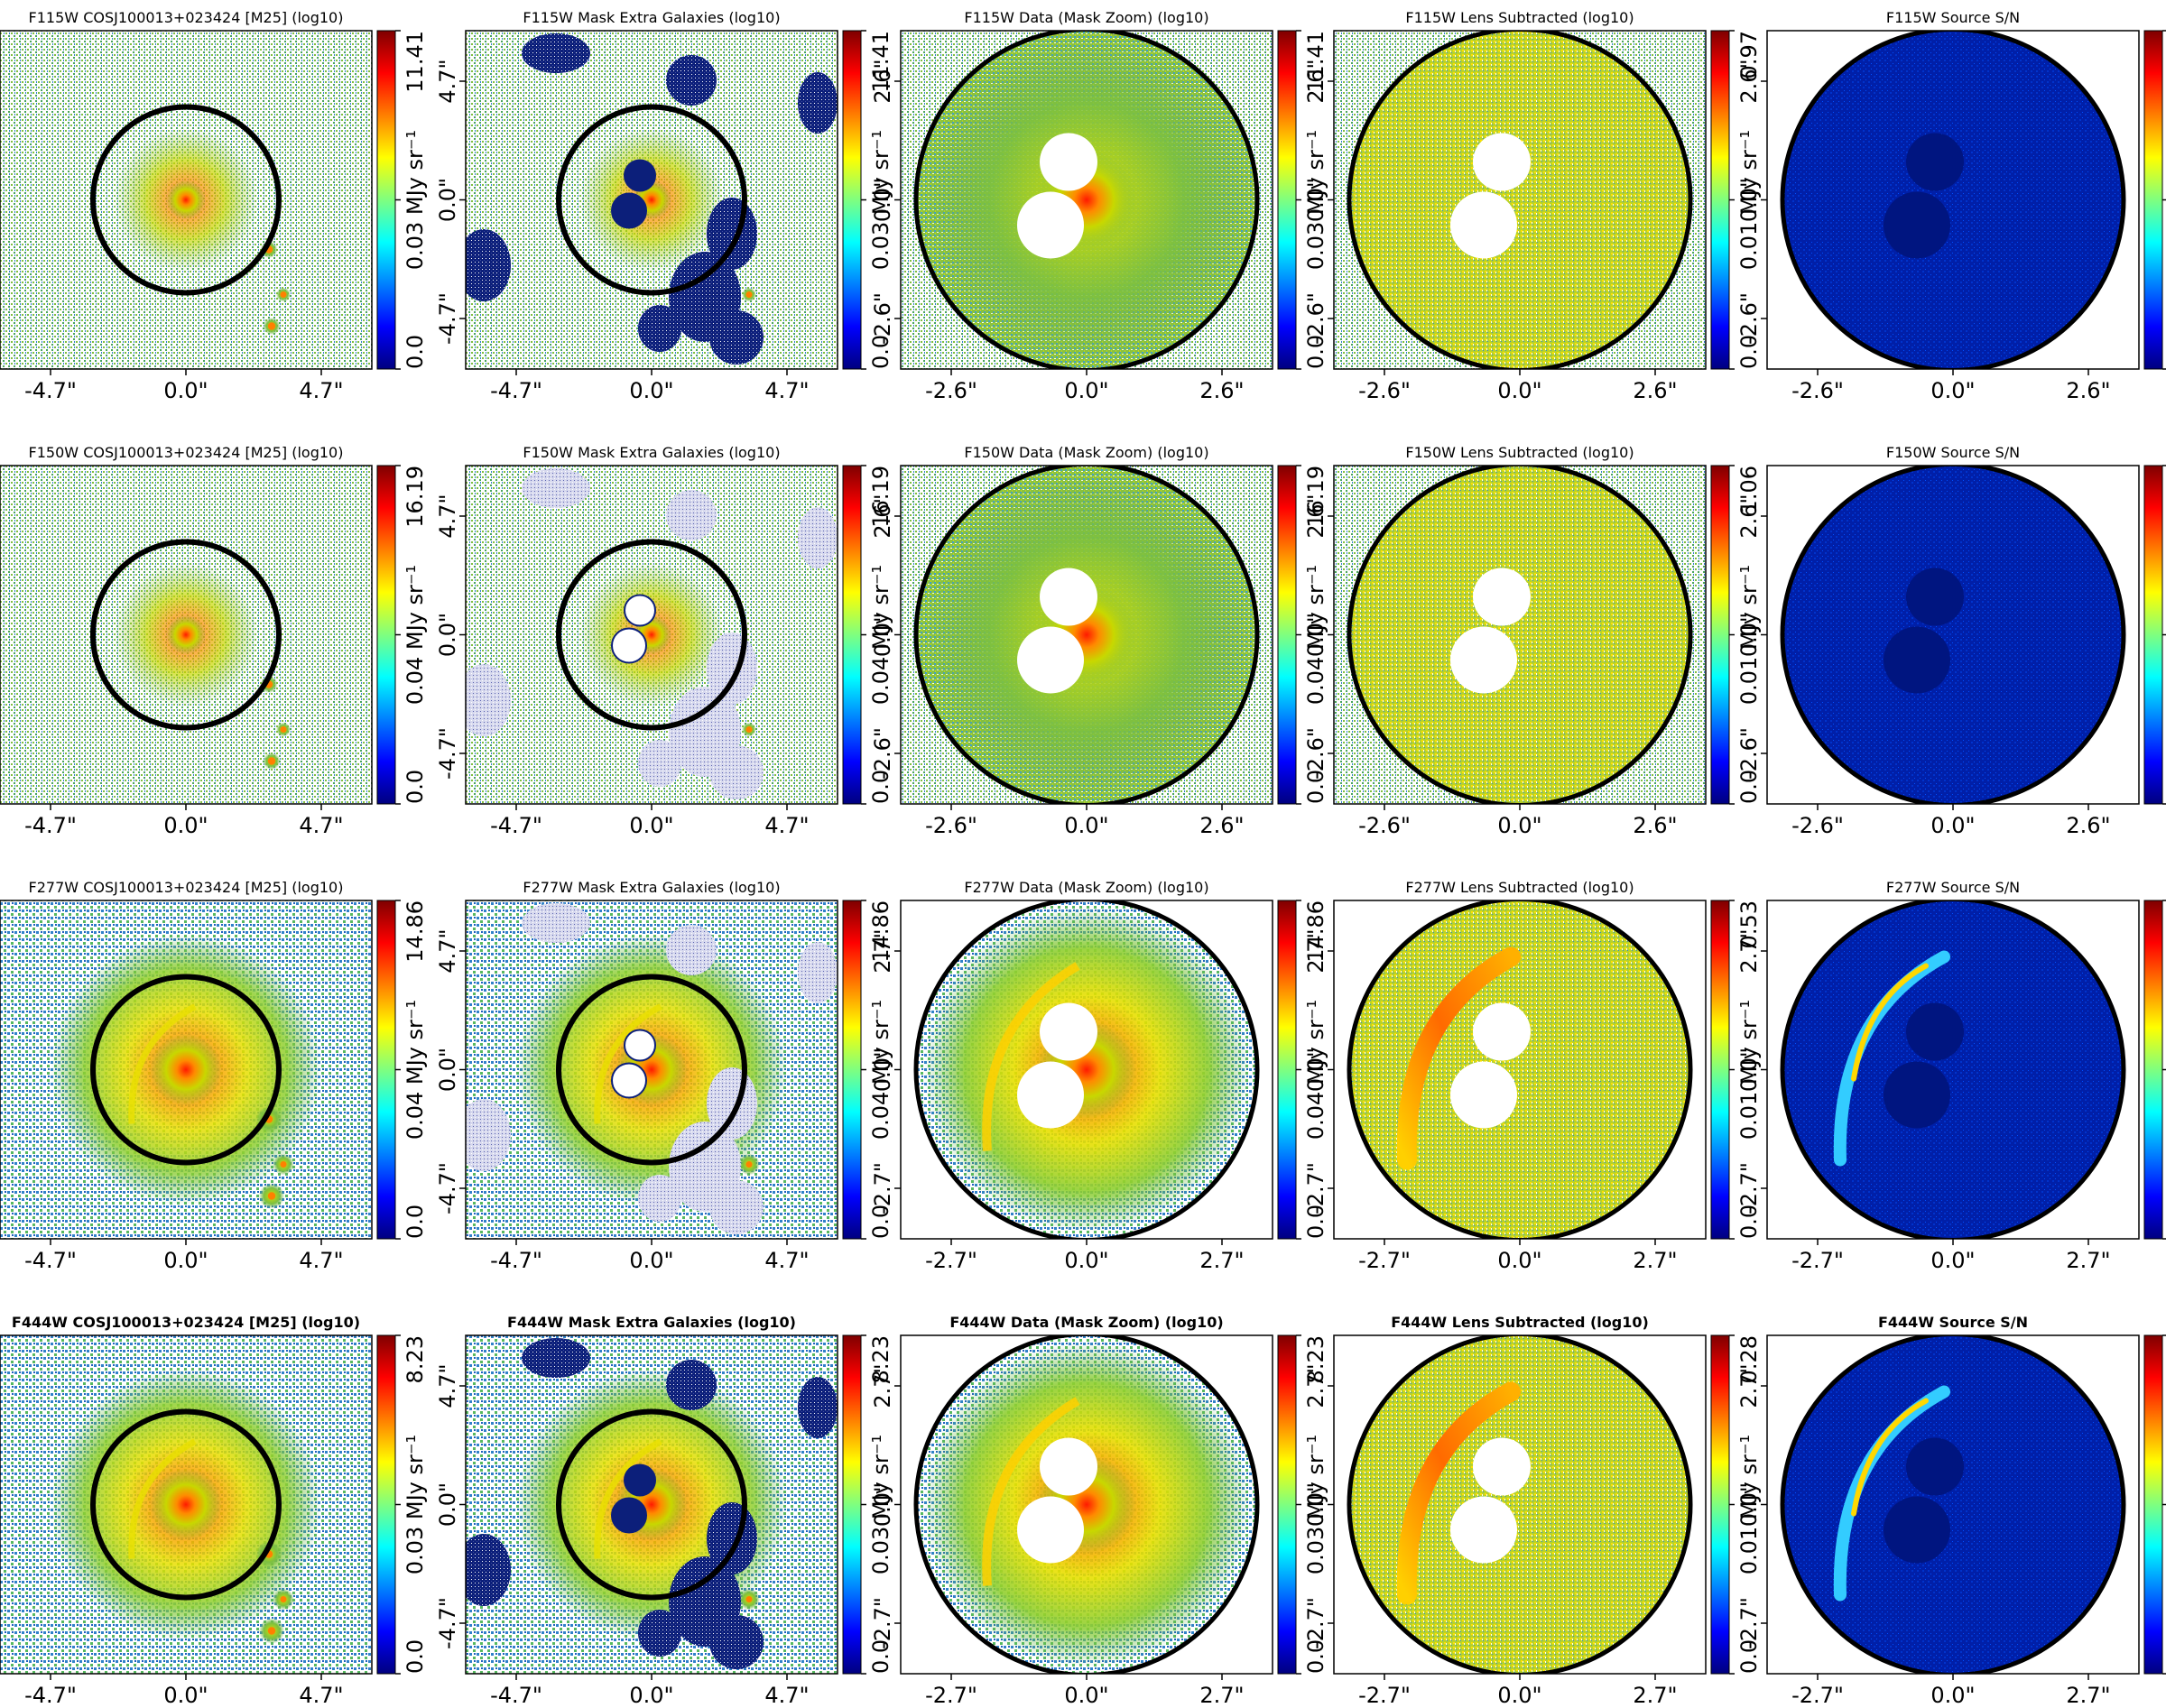 This screenshot has width=2166, height=1708. What do you see at coordinates (186, 887) in the screenshot?
I see `panel-title: F277W COSJ100013+023424 [M25] (log10)` at bounding box center [186, 887].